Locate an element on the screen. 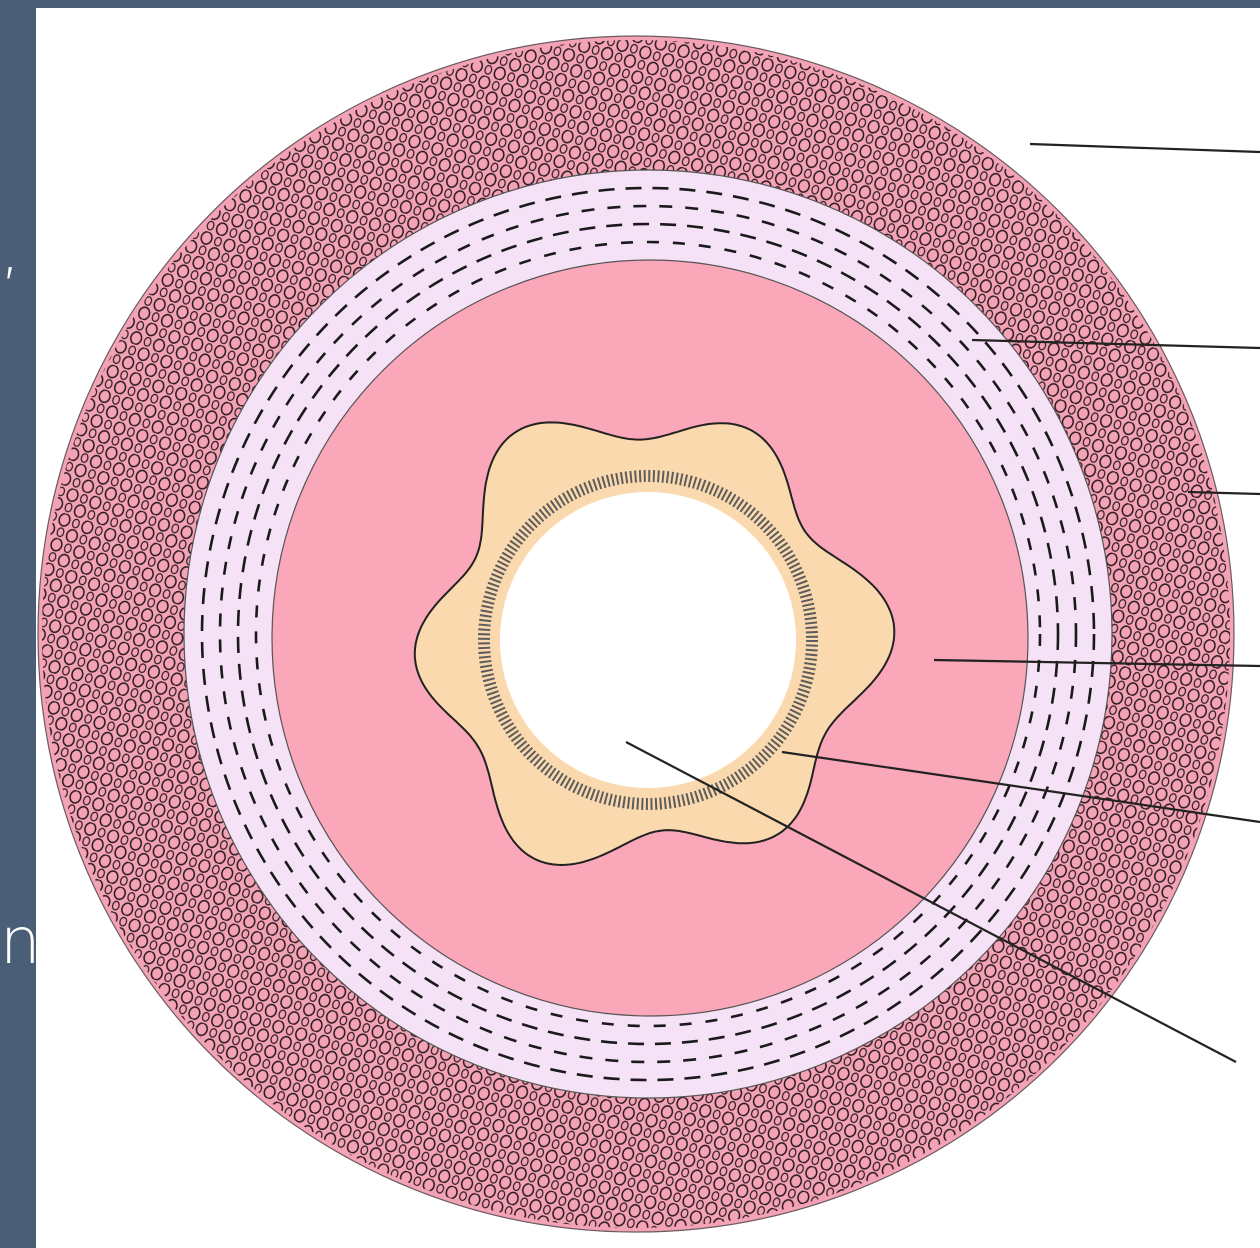  lumen is located at coordinates (648, 640).